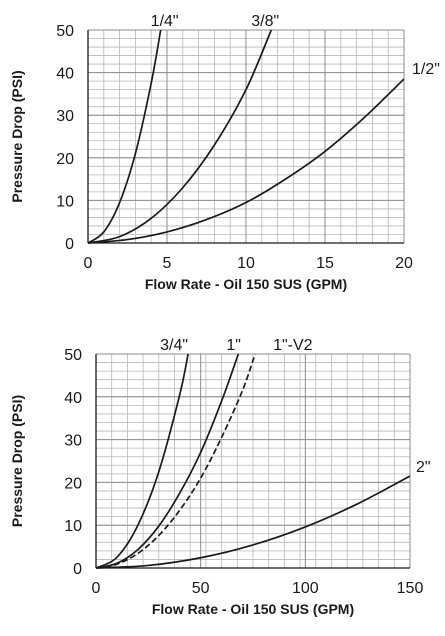  I want to click on series-label: 2", so click(423, 467).